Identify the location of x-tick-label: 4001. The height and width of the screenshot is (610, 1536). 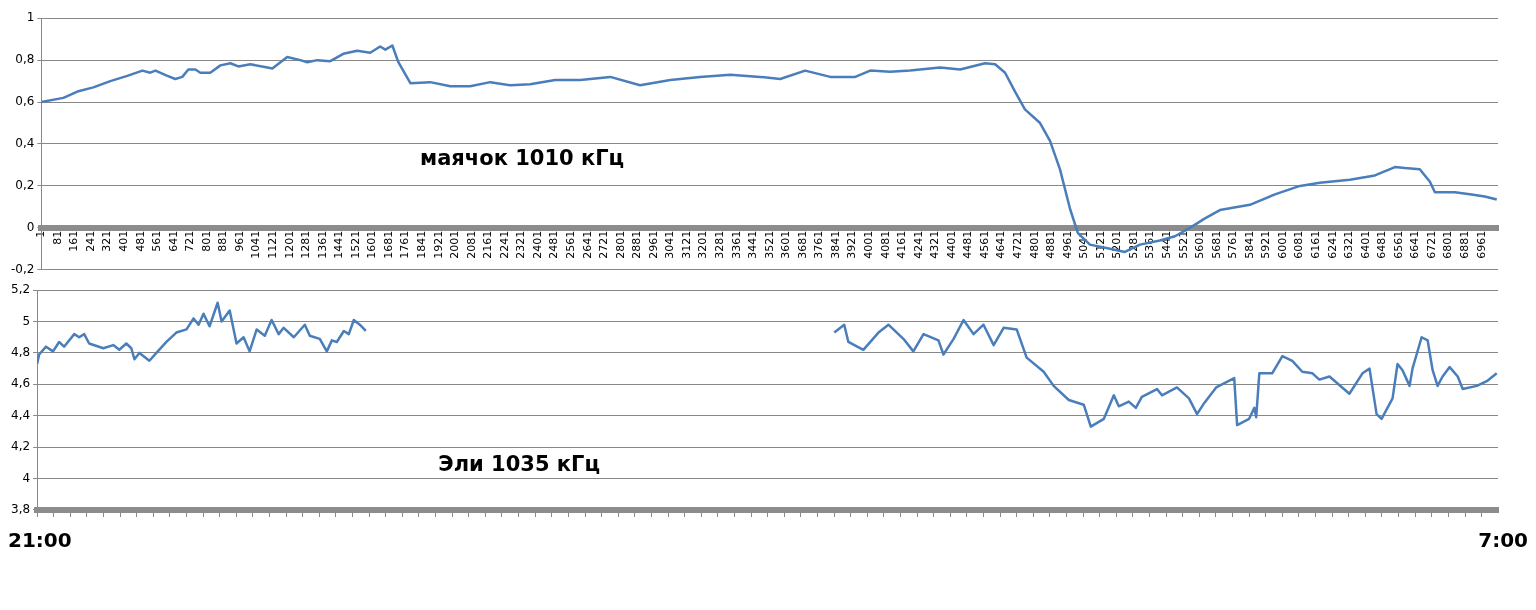
(868, 244).